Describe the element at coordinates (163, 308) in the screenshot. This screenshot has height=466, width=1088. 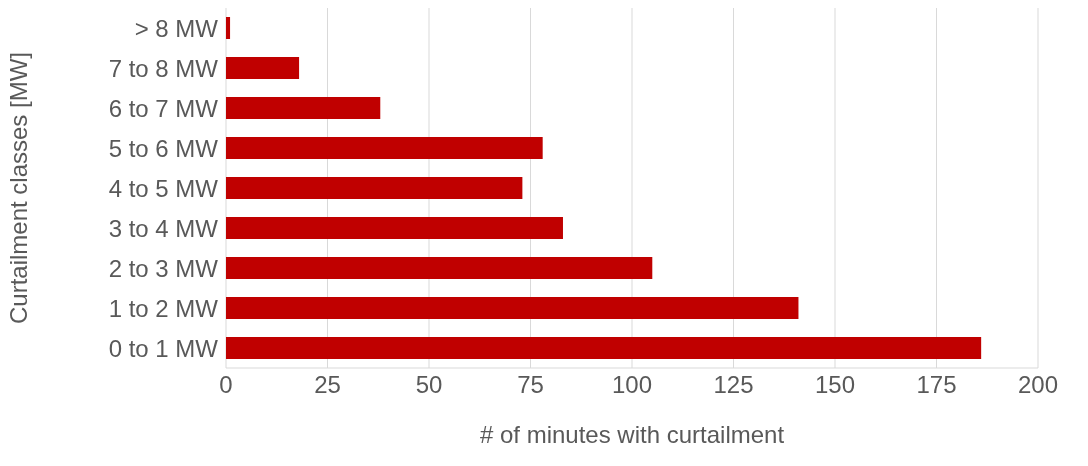
I see `y-tick-label: 1 to 2 MW` at that location.